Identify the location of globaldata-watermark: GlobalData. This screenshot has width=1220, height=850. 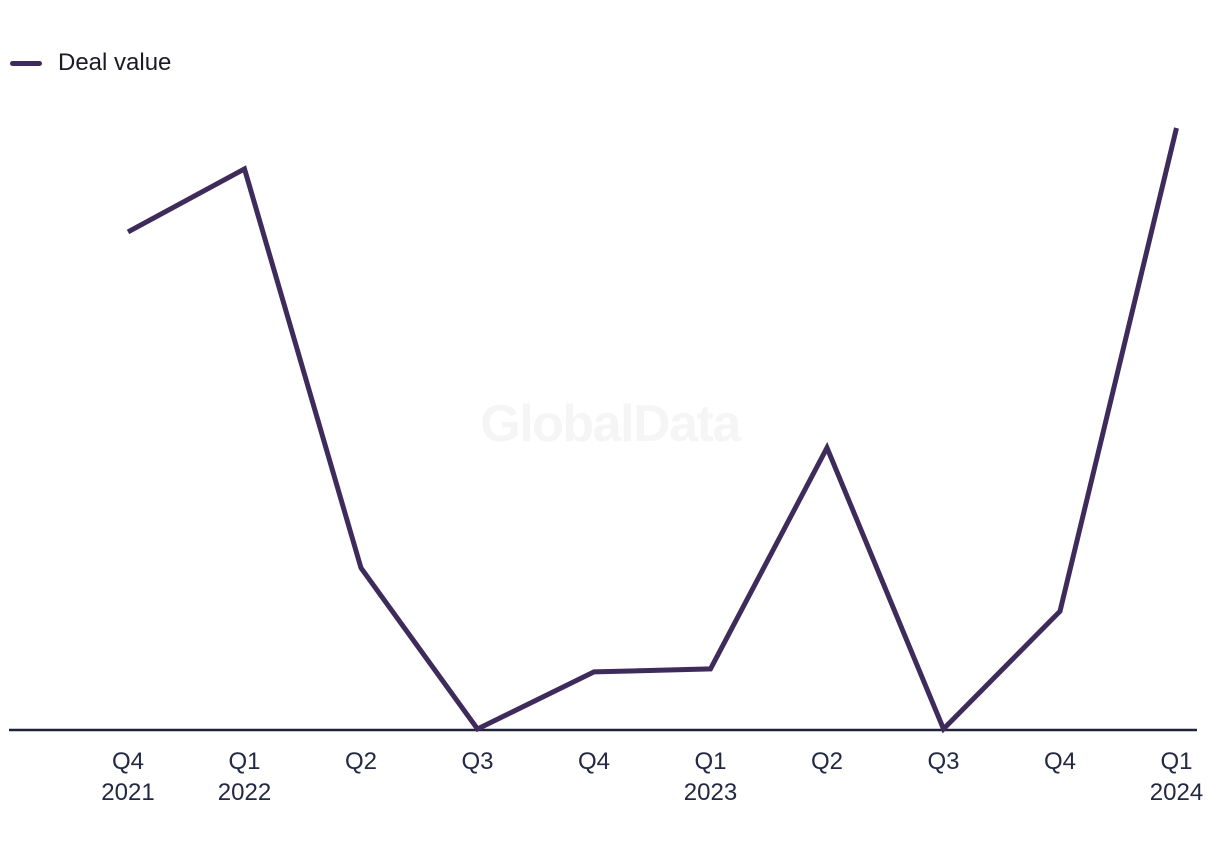
(610, 424).